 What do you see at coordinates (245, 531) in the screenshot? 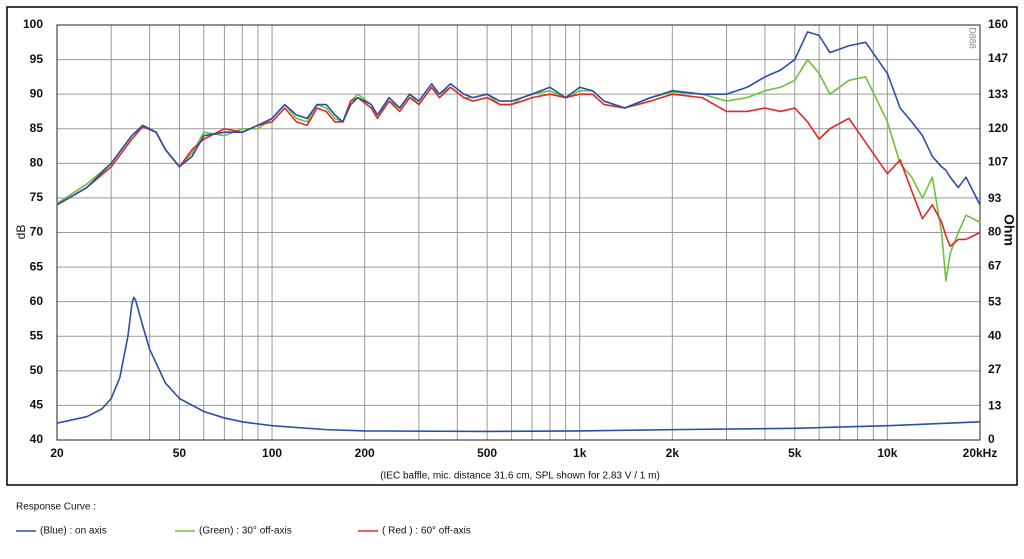
I see `legend-label: (Green) : 30° off-axis` at bounding box center [245, 531].